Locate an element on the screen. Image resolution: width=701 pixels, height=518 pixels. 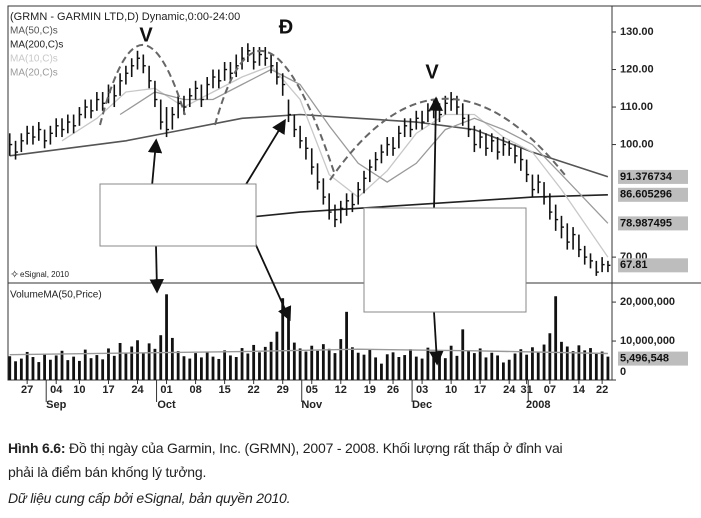
y-tick-label: 100.00 is located at coordinates (637, 144).